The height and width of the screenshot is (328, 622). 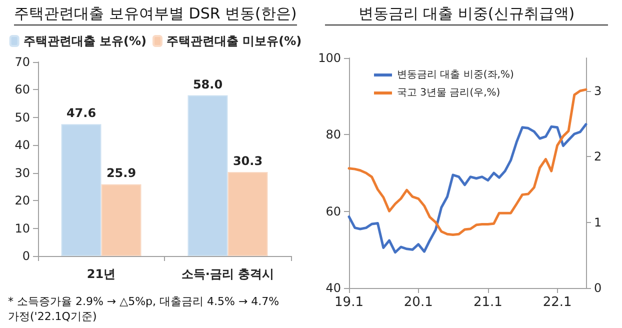 I want to click on y2-tick-label: 1, so click(x=598, y=222).